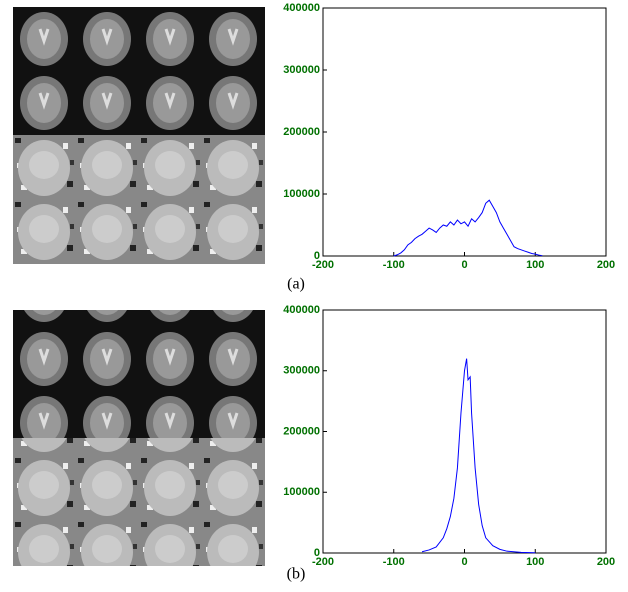  What do you see at coordinates (296, 284) in the screenshot?
I see `panel-caption: (a)` at bounding box center [296, 284].